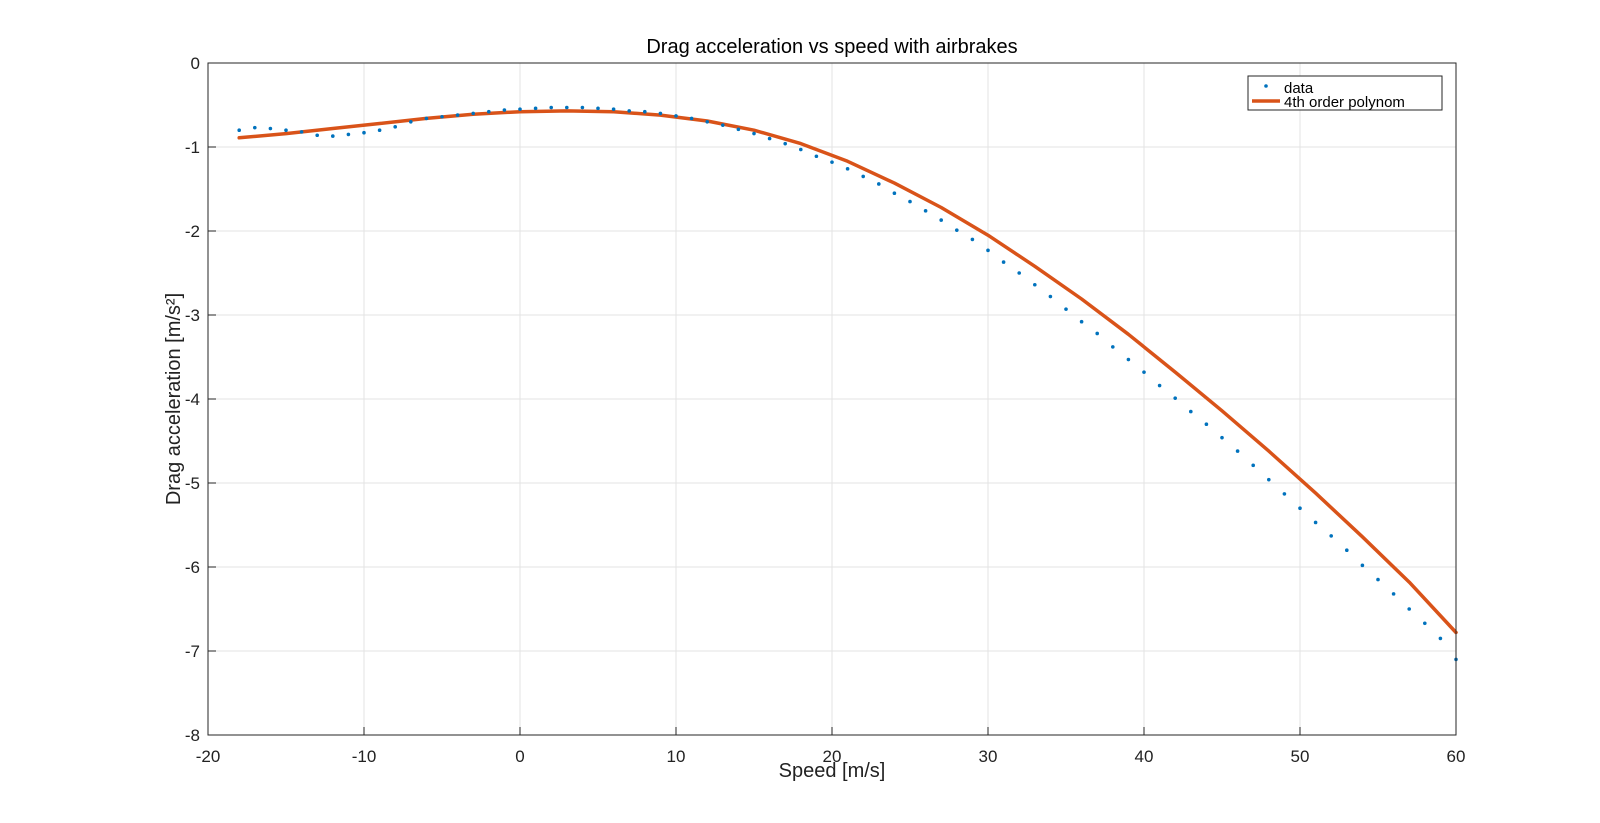  I want to click on y-tick-label: -8, so click(192, 735).